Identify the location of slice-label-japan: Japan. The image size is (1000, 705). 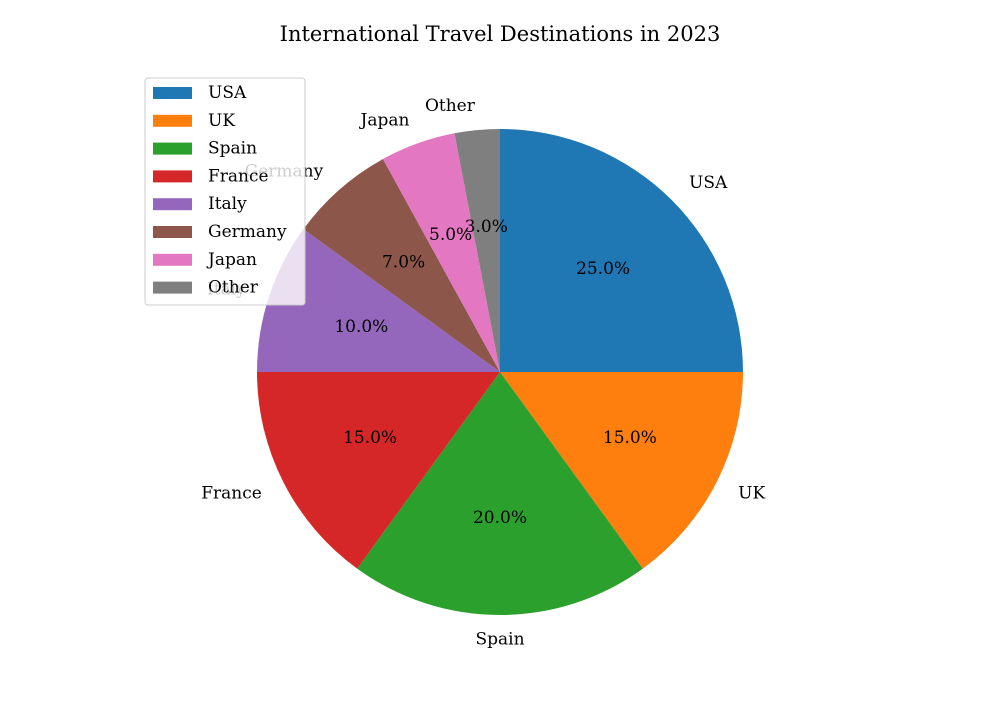
(384, 121).